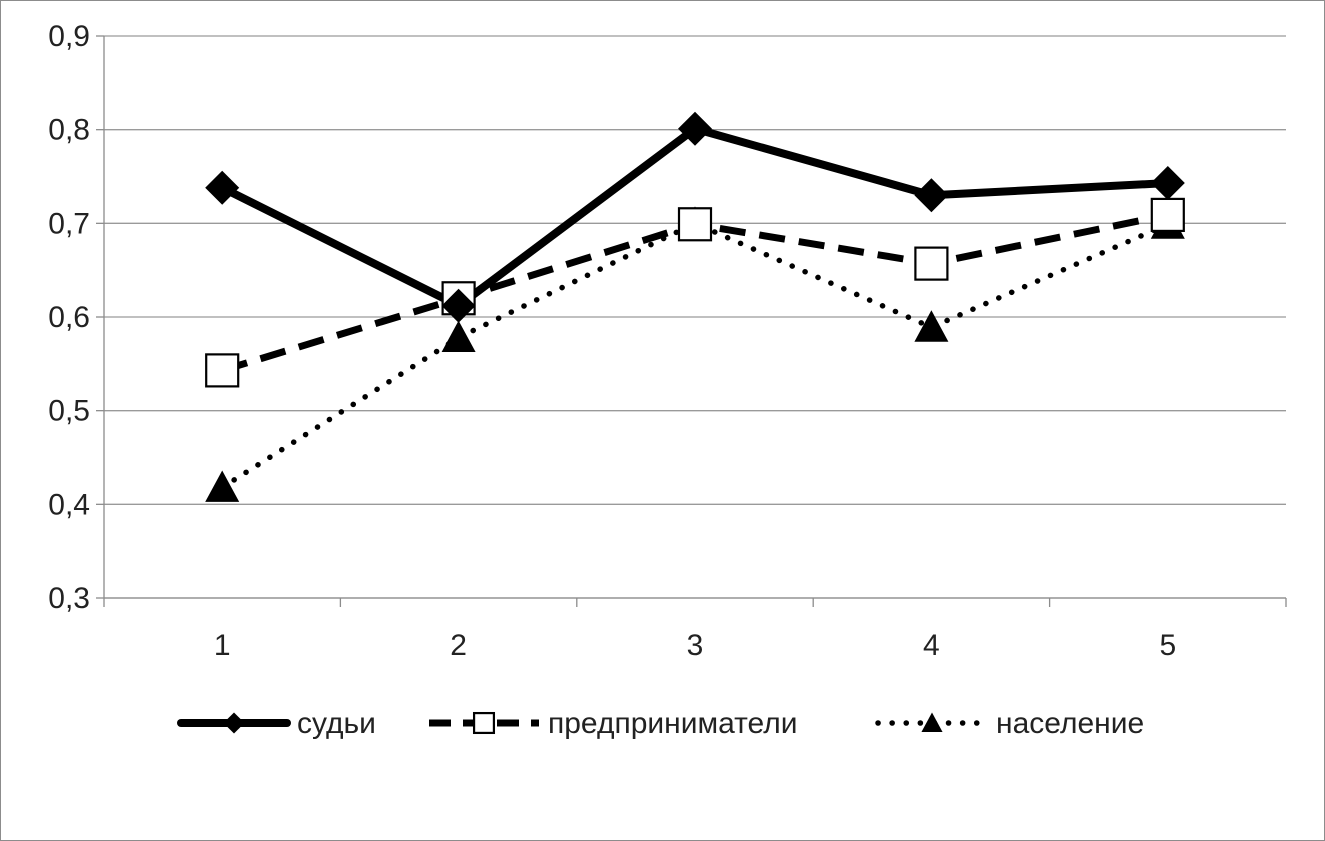 The height and width of the screenshot is (841, 1325). What do you see at coordinates (69, 130) in the screenshot?
I see `y-tick-label: 0,8` at bounding box center [69, 130].